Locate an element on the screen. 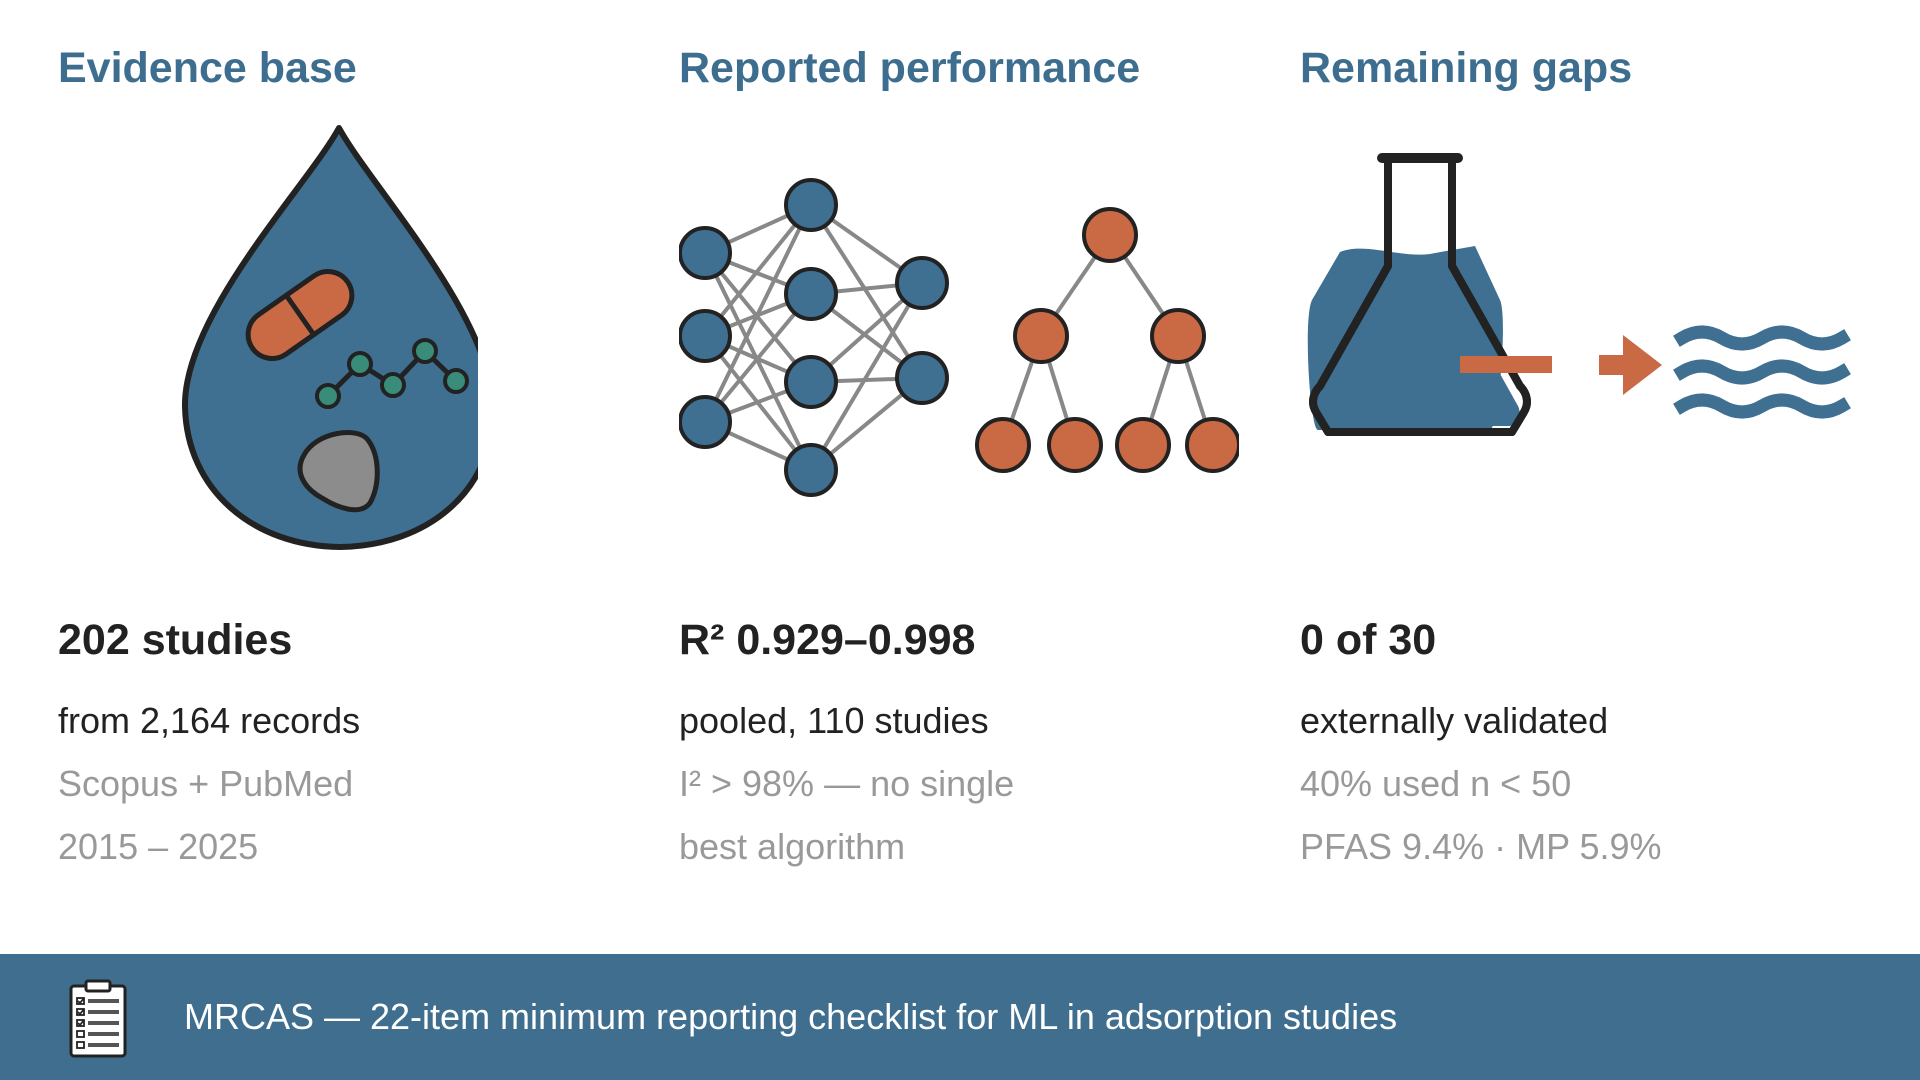 The width and height of the screenshot is (1920, 1080). decision-tree-icon is located at coordinates (1107, 340).